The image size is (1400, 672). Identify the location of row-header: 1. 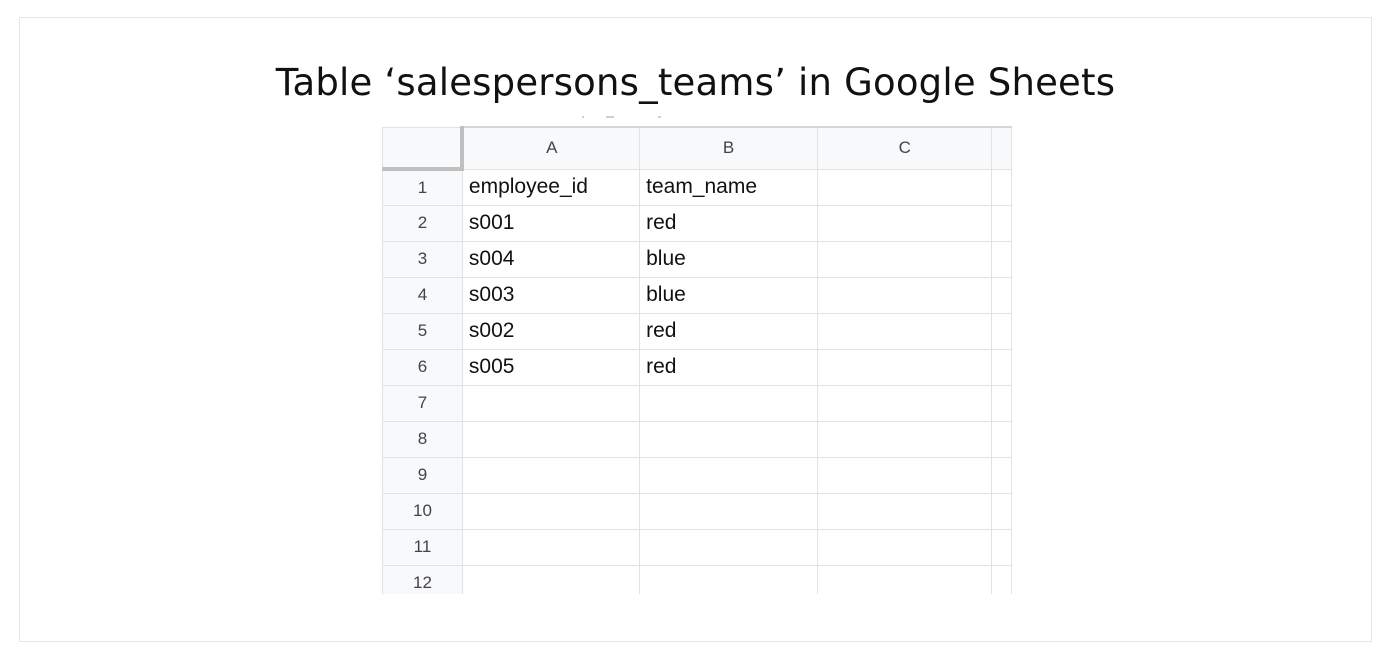
(422, 187).